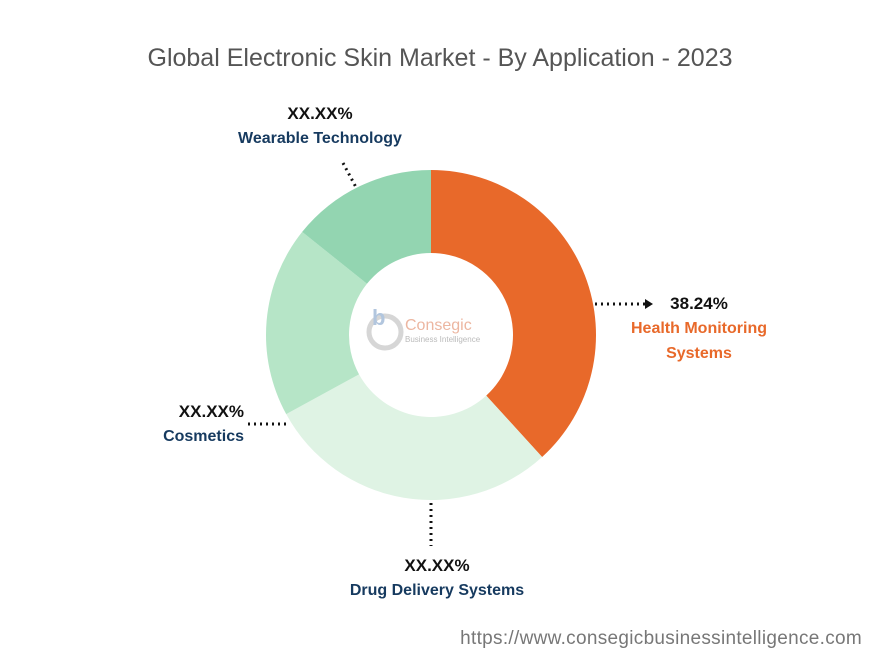 The width and height of the screenshot is (880, 660). What do you see at coordinates (437, 578) in the screenshot?
I see `slice-label: XX.XX% Drug Delivery Systems` at bounding box center [437, 578].